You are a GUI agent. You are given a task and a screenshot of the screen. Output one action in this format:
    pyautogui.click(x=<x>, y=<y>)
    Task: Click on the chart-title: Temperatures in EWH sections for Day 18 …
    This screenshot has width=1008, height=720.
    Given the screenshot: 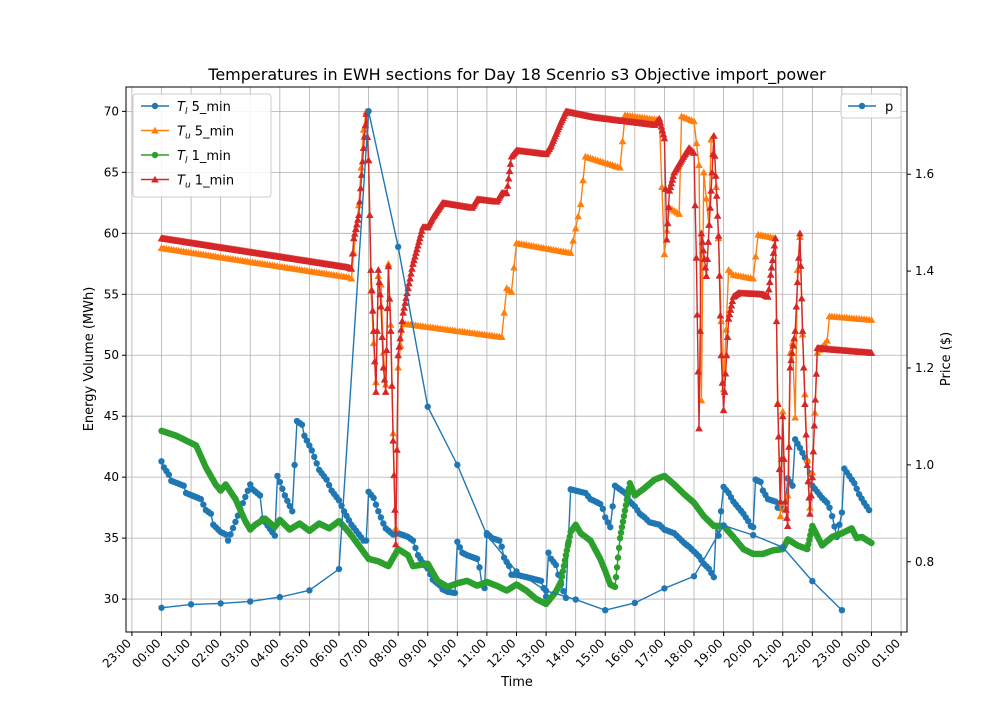 What is the action you would take?
    pyautogui.click(x=516, y=75)
    